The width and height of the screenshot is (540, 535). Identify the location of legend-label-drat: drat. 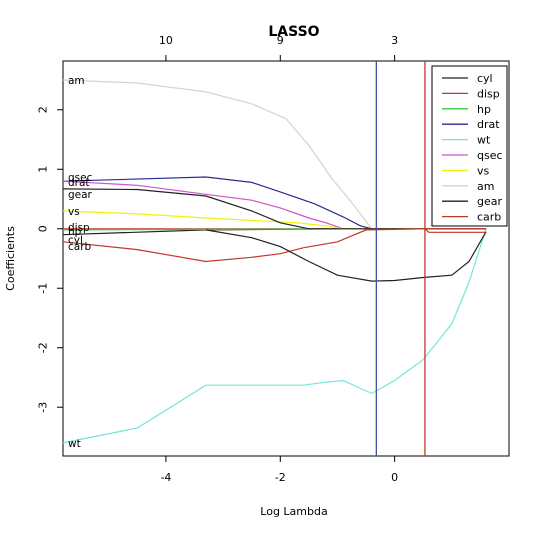
(488, 124).